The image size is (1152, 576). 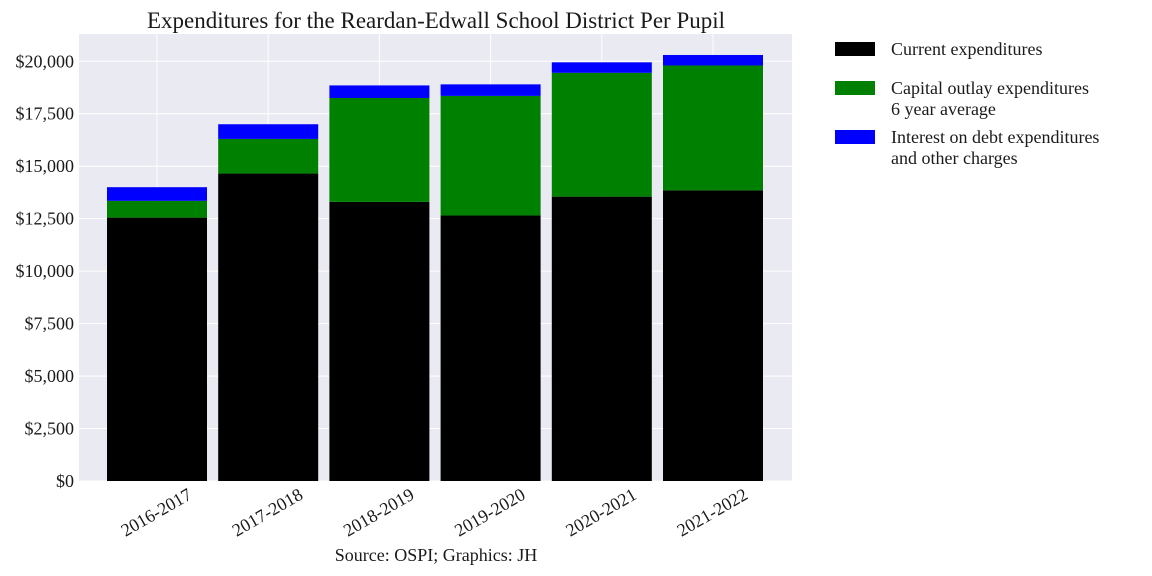 I want to click on bar-segment-series-1-2017-2018, so click(x=268, y=327).